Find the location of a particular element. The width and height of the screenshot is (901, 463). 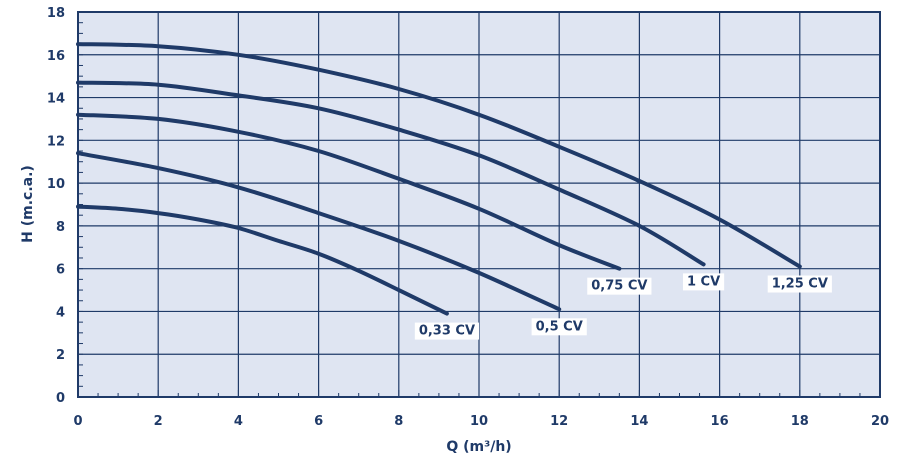

curve-label: 1 CV is located at coordinates (703, 282).